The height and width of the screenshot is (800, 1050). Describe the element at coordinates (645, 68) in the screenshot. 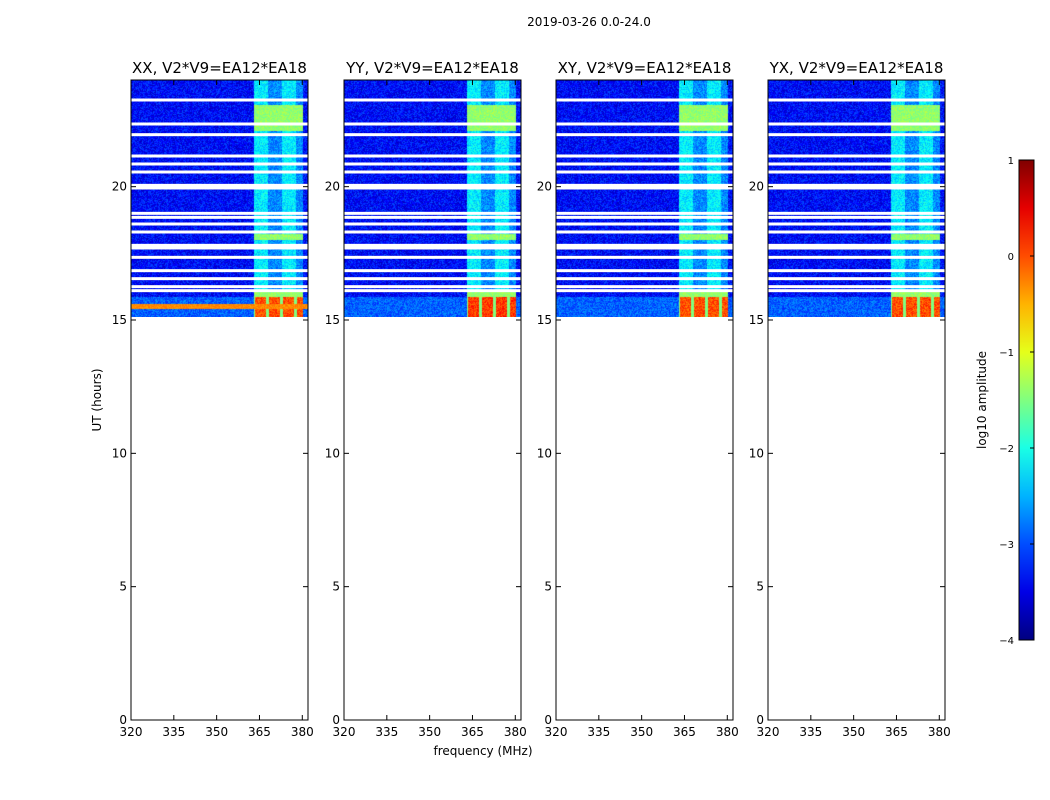

I see `panel-title: XY, V2*V9=EA12*EA18` at that location.